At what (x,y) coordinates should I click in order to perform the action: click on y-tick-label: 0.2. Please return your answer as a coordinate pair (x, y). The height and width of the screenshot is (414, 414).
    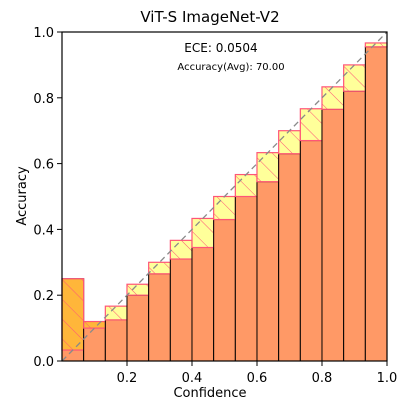
    Looking at the image, I should click on (43, 296).